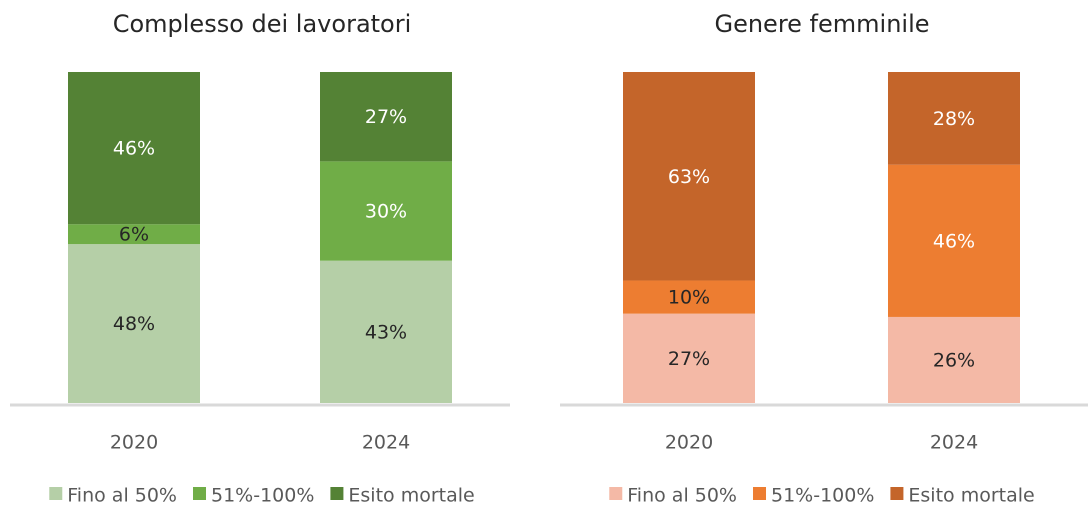  I want to click on data-label: 26%, so click(954, 360).